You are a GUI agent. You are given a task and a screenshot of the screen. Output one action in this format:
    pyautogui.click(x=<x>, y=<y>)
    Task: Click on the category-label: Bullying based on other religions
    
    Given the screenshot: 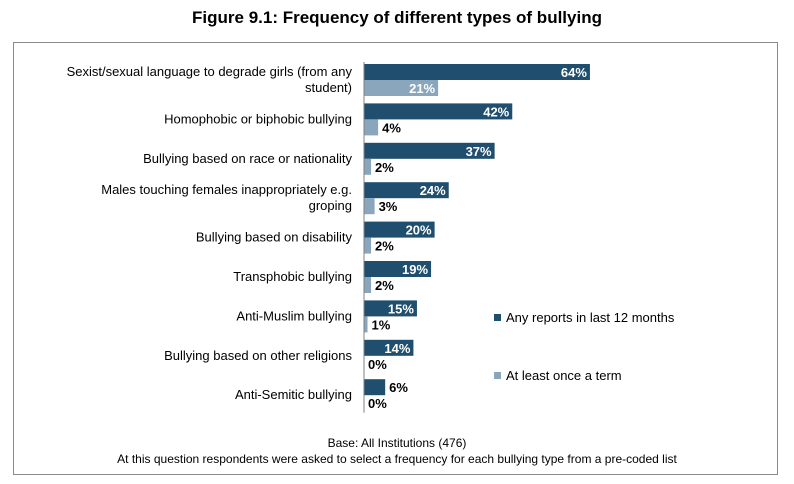 What is the action you would take?
    pyautogui.click(x=258, y=355)
    